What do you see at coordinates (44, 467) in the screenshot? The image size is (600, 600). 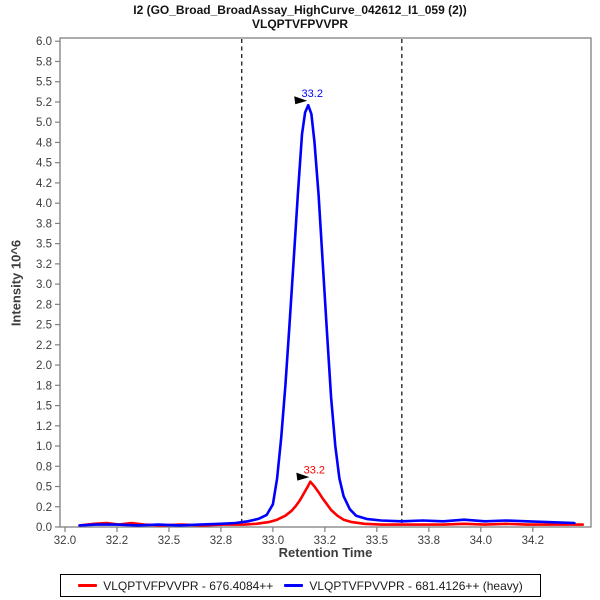 I see `y-tick-label: 0.8` at bounding box center [44, 467].